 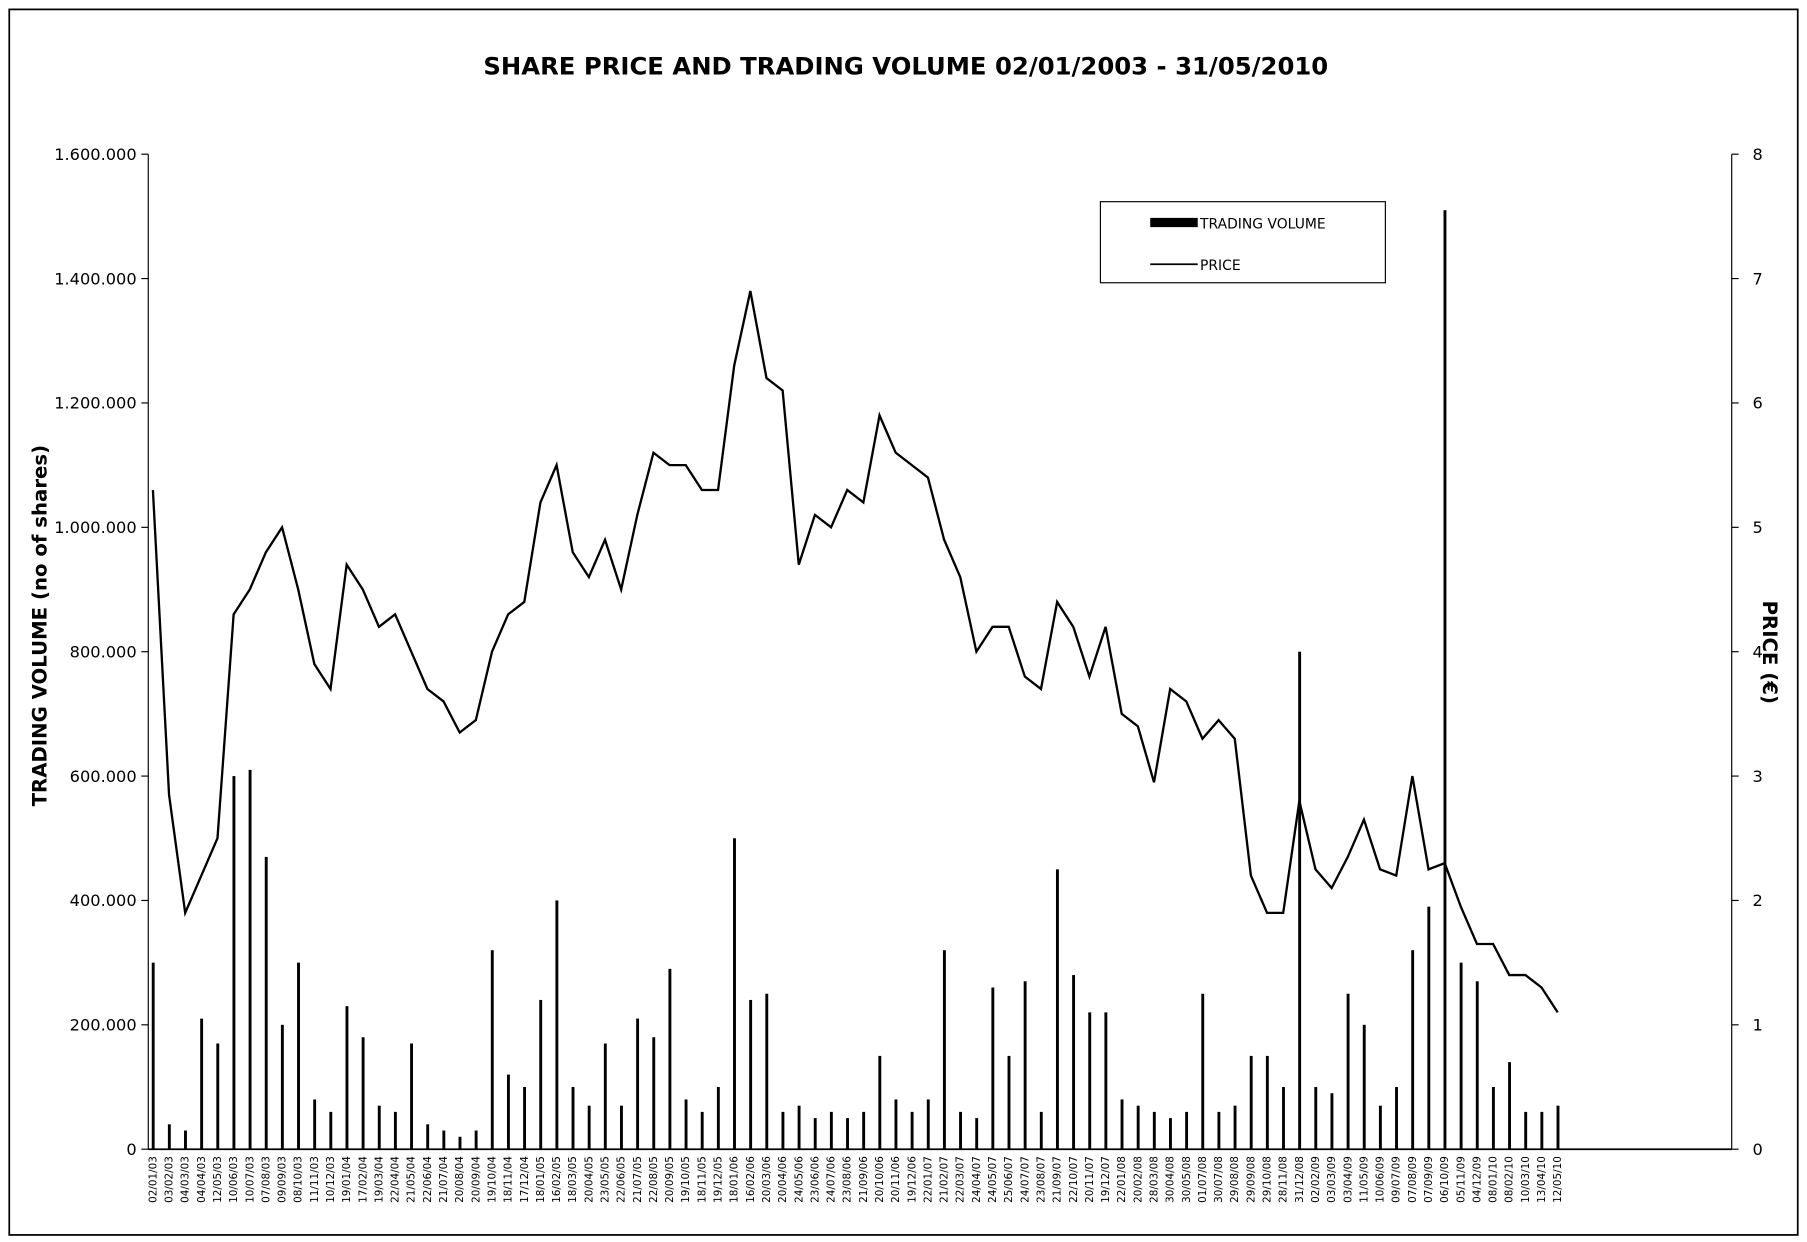 I want to click on x-tick-label: 31/12/08, so click(x=1300, y=1179).